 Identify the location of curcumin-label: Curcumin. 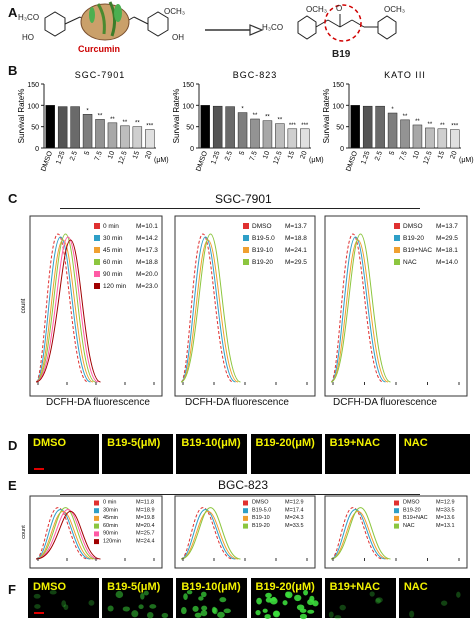
(99, 49).